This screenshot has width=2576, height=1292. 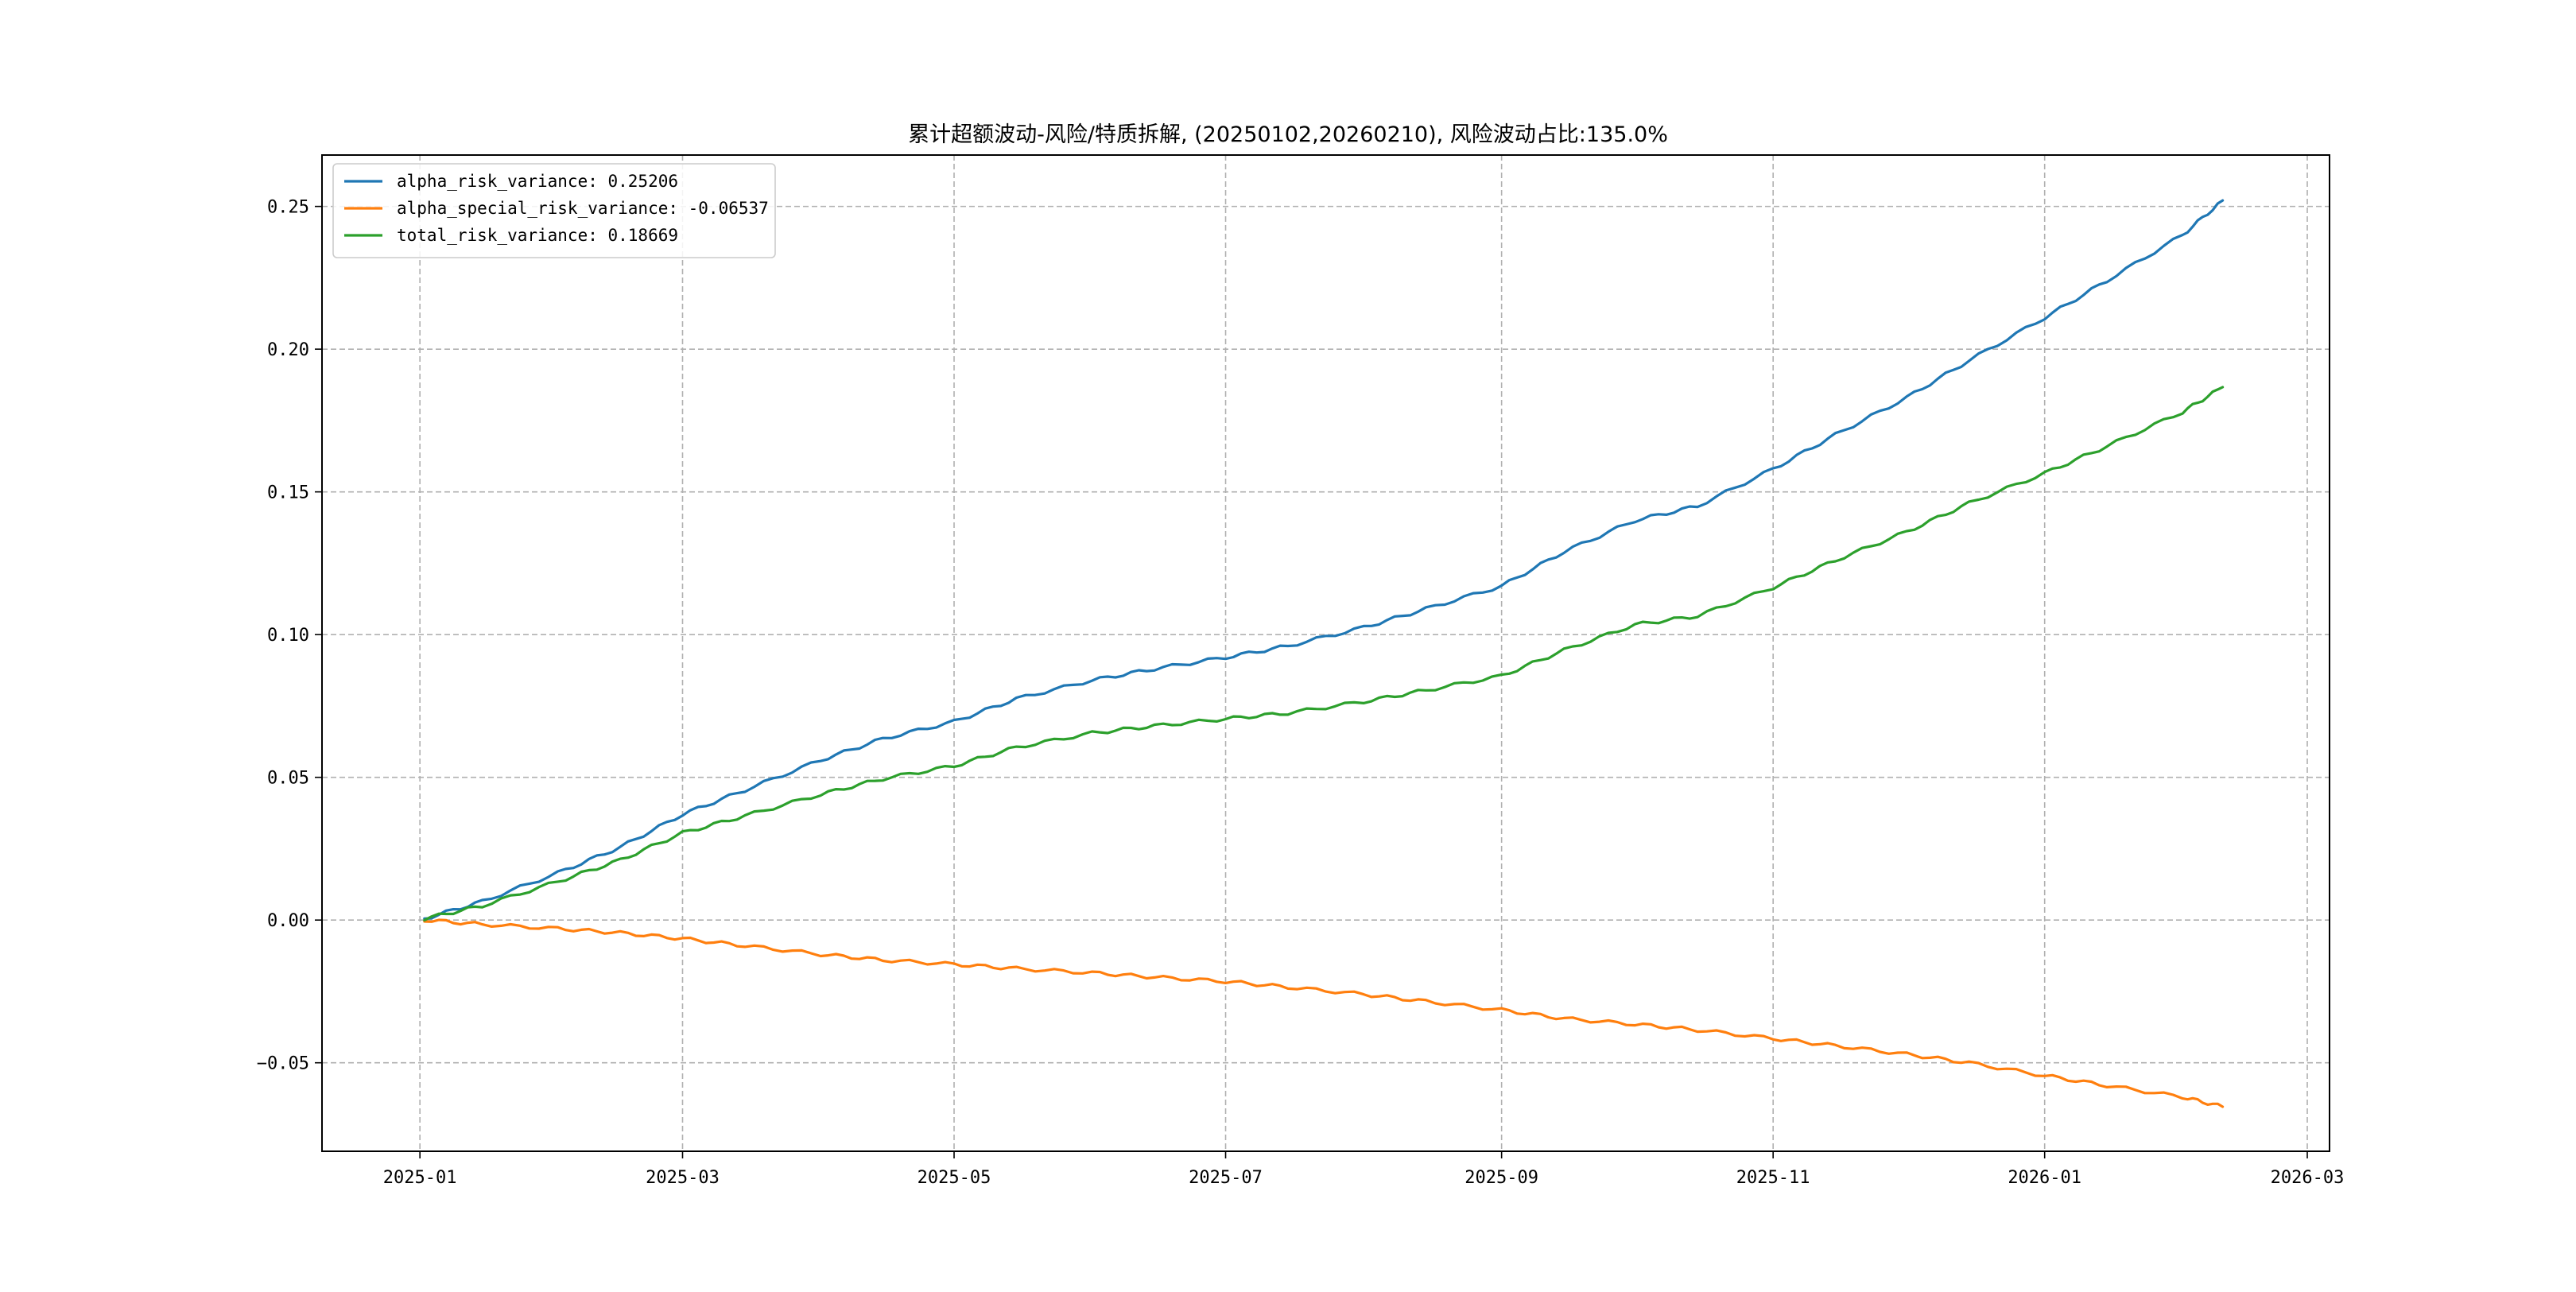 I want to click on legend-box, so click(x=554, y=211).